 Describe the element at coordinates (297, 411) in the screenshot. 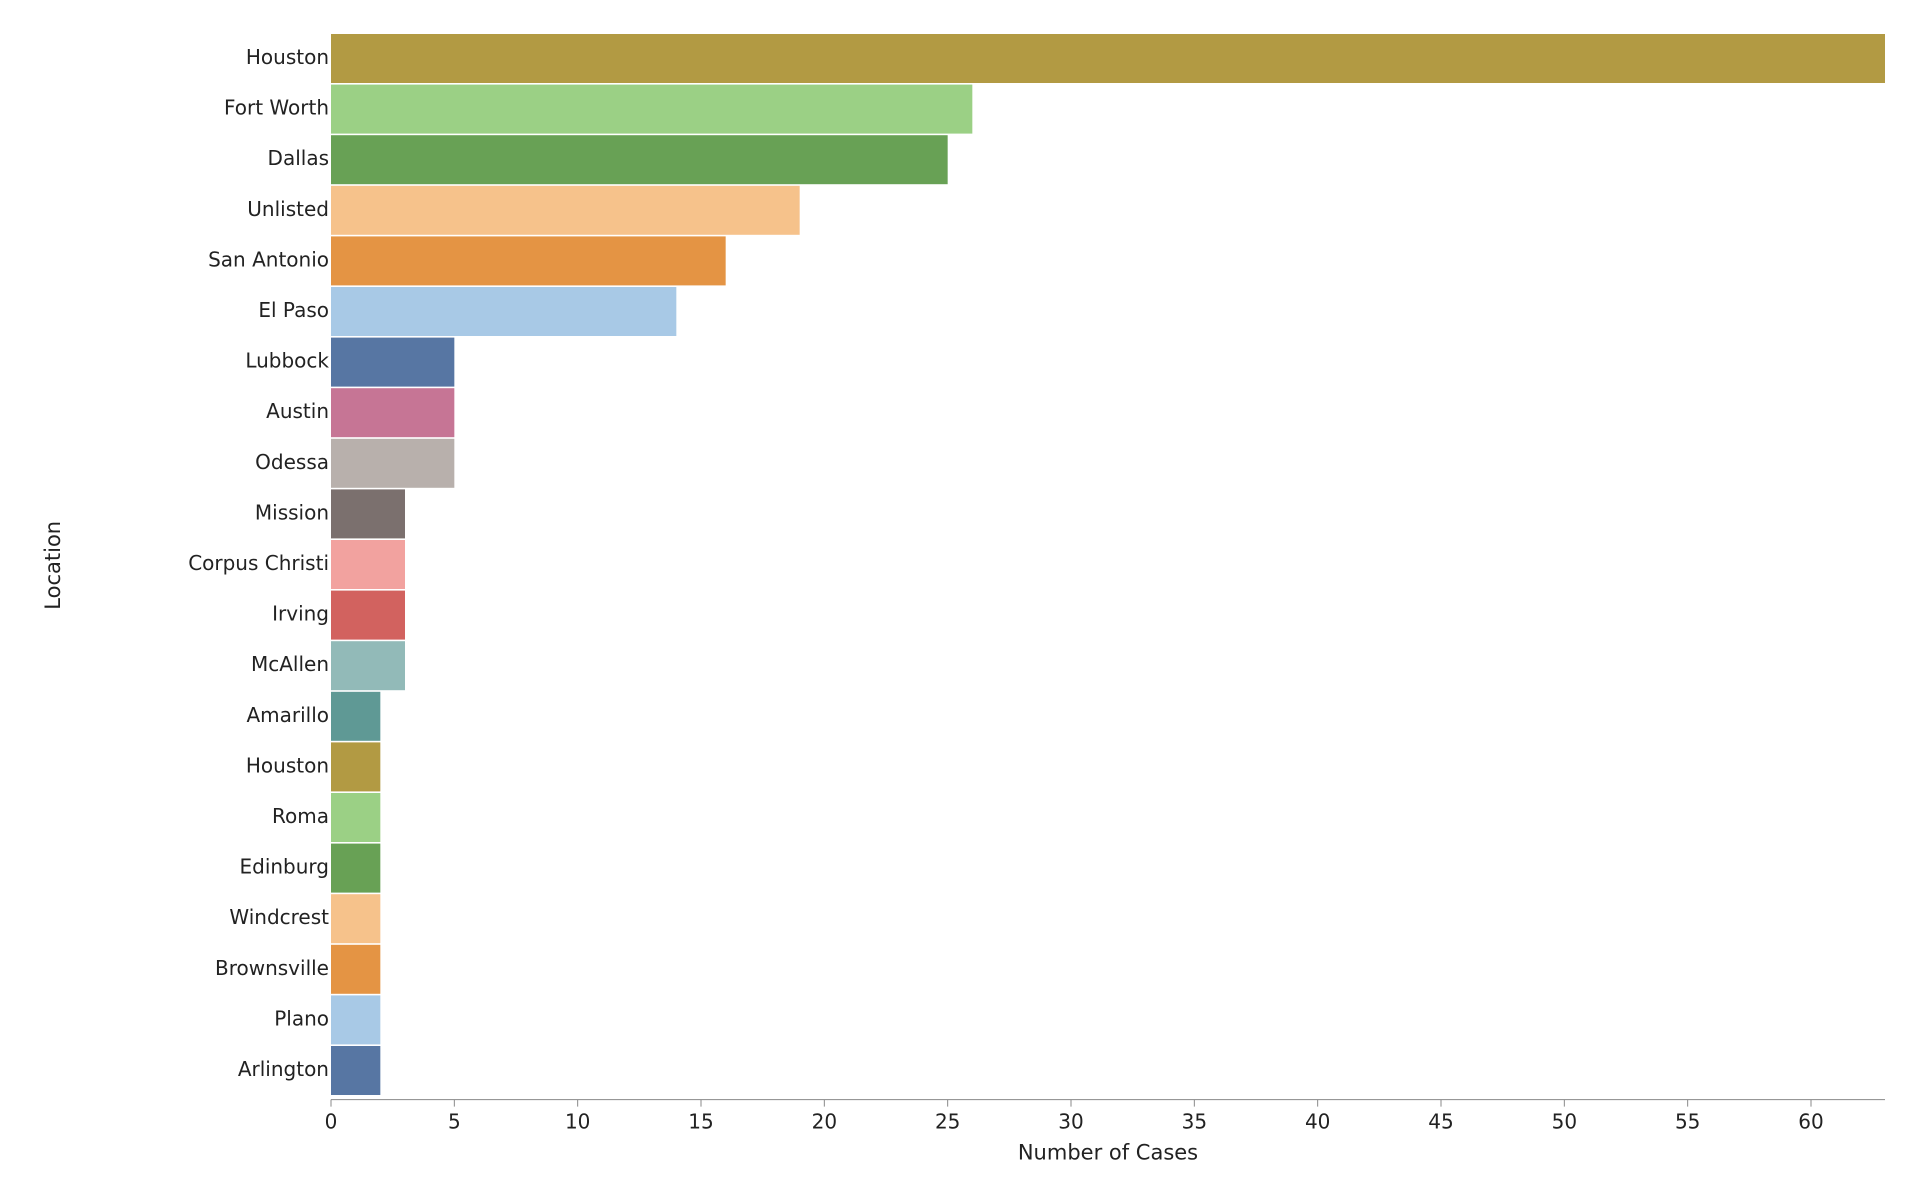

I see `category-label-7: Austin` at that location.